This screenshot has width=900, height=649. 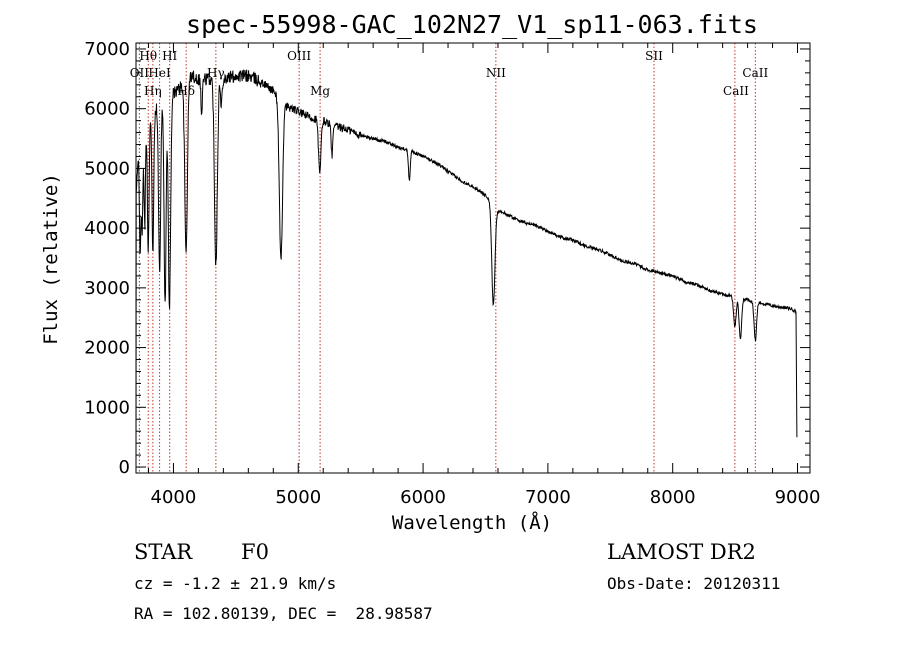 I want to click on line-marker-label: OIII, so click(x=299, y=56).